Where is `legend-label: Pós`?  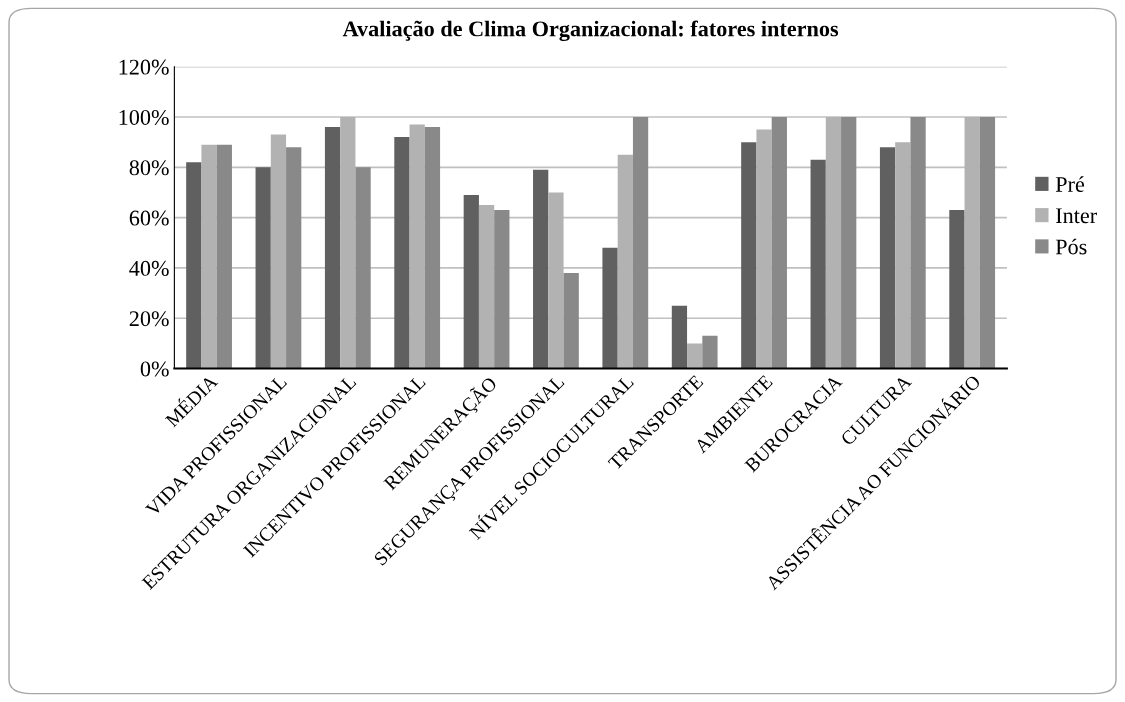 legend-label: Pós is located at coordinates (1071, 246).